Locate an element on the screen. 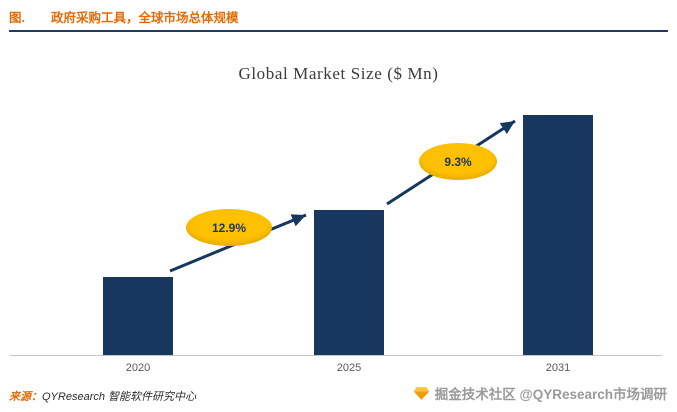 This screenshot has width=677, height=412. growth-rate-label: 9.3% is located at coordinates (458, 161).